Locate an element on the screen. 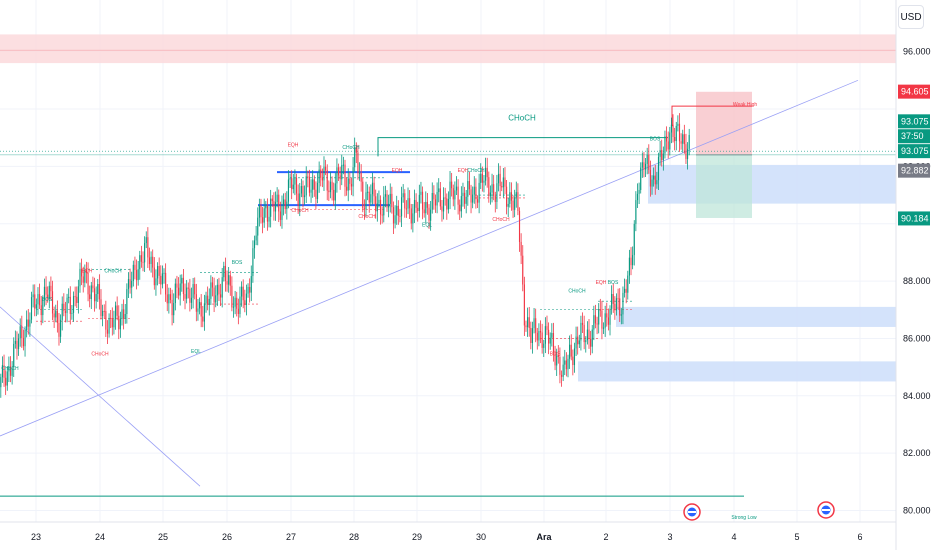 The width and height of the screenshot is (932, 550). price-label: 92.882 is located at coordinates (914, 170).